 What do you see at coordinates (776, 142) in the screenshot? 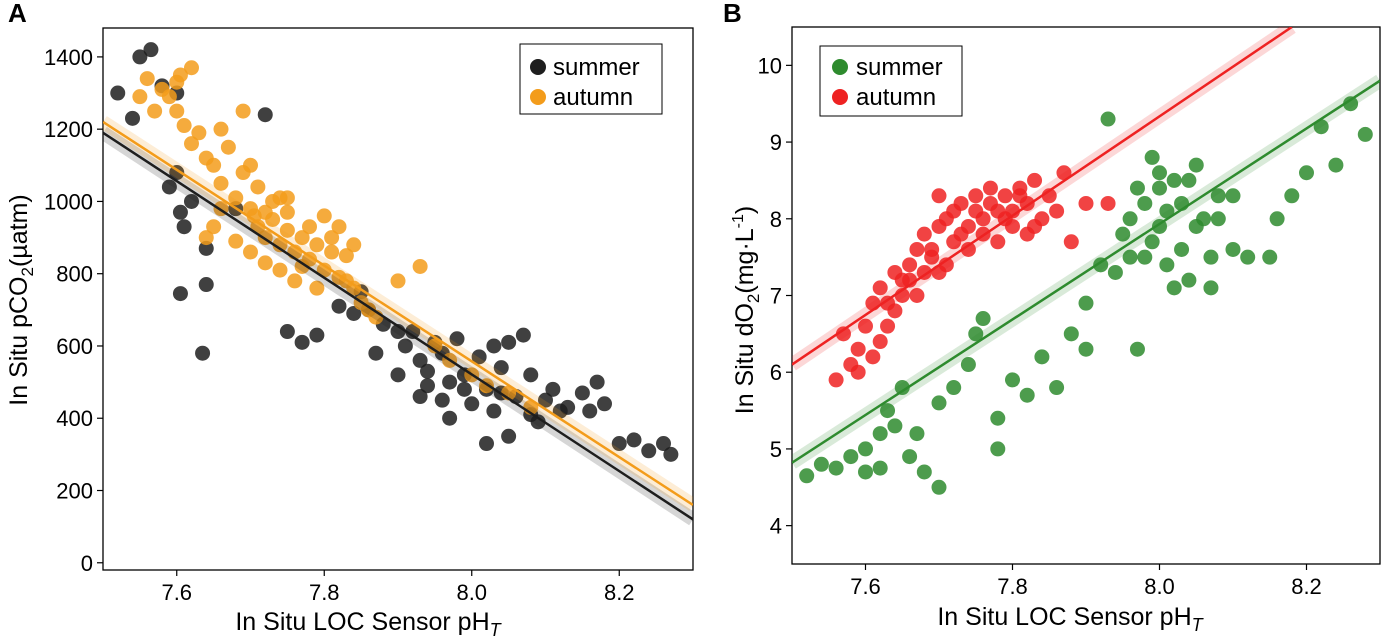
I see `panel-b-y-tick-label: 9` at bounding box center [776, 142].